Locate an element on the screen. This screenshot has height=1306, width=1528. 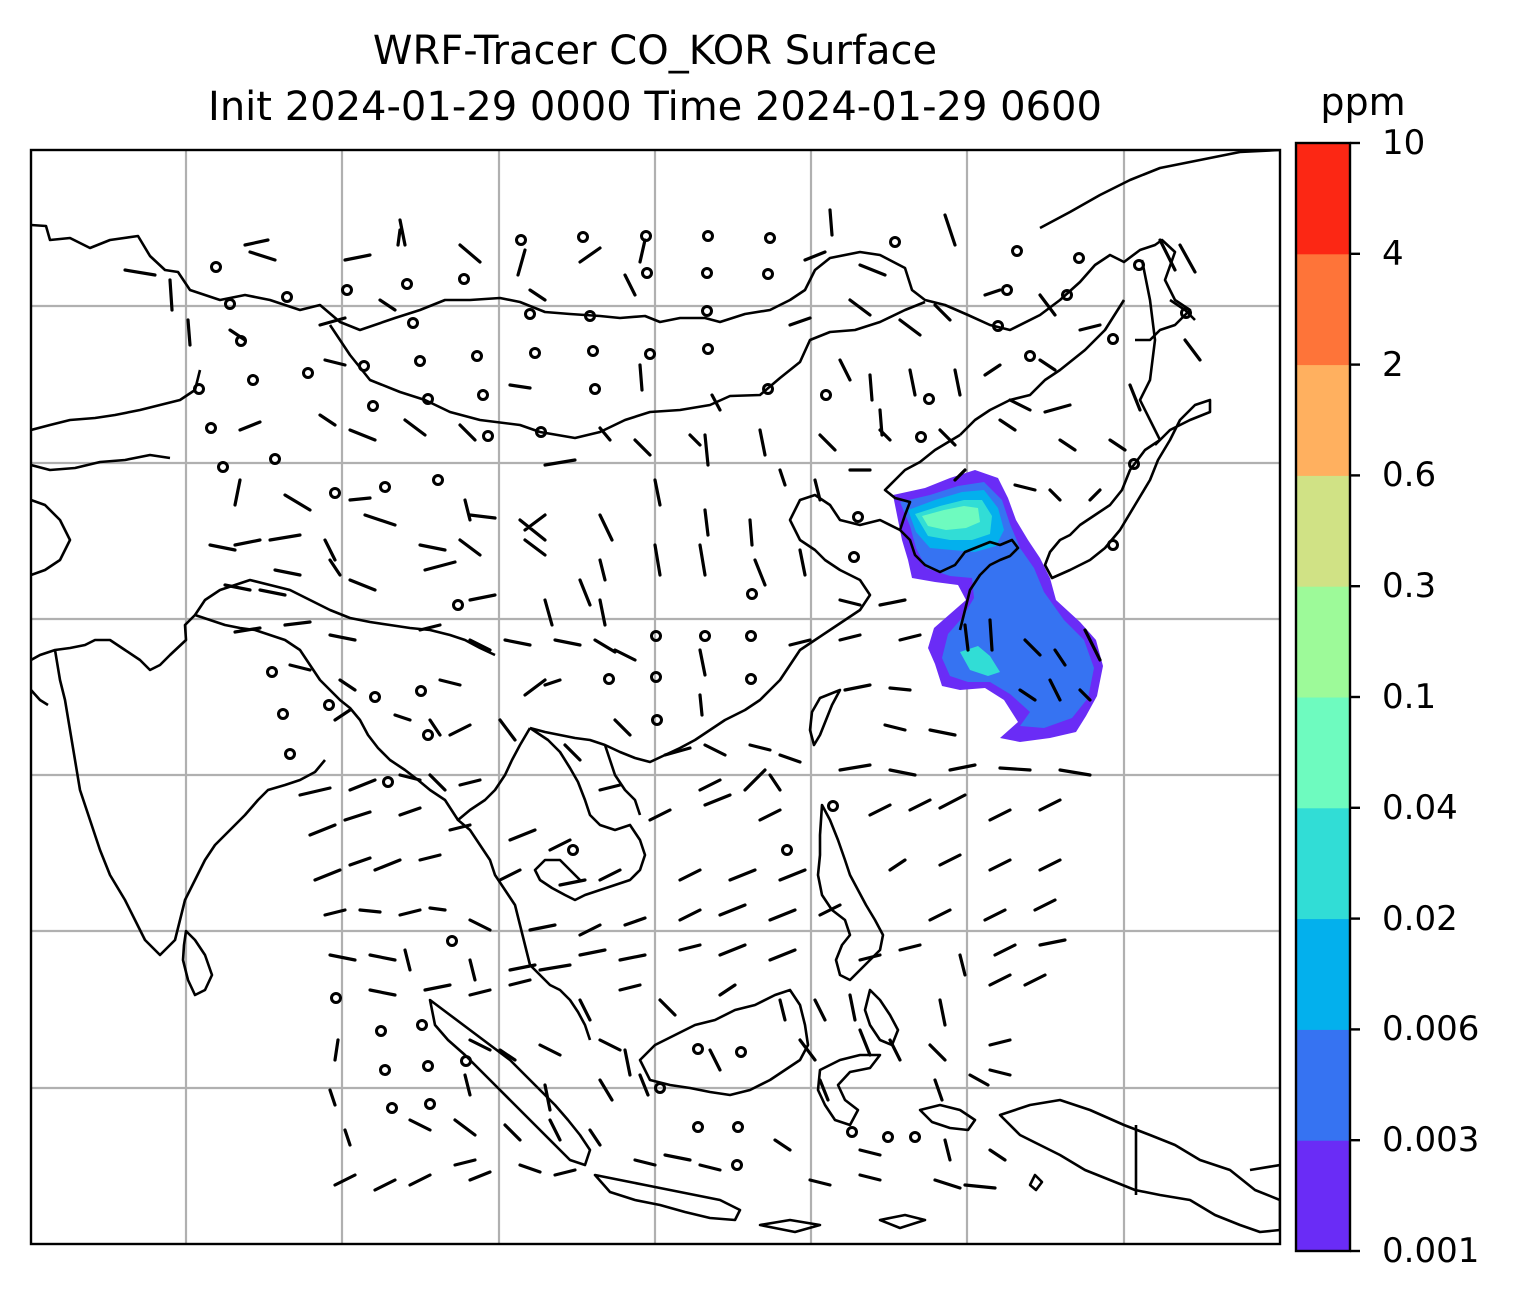
colorbar-tick-label: 0.001 is located at coordinates (1431, 1251).